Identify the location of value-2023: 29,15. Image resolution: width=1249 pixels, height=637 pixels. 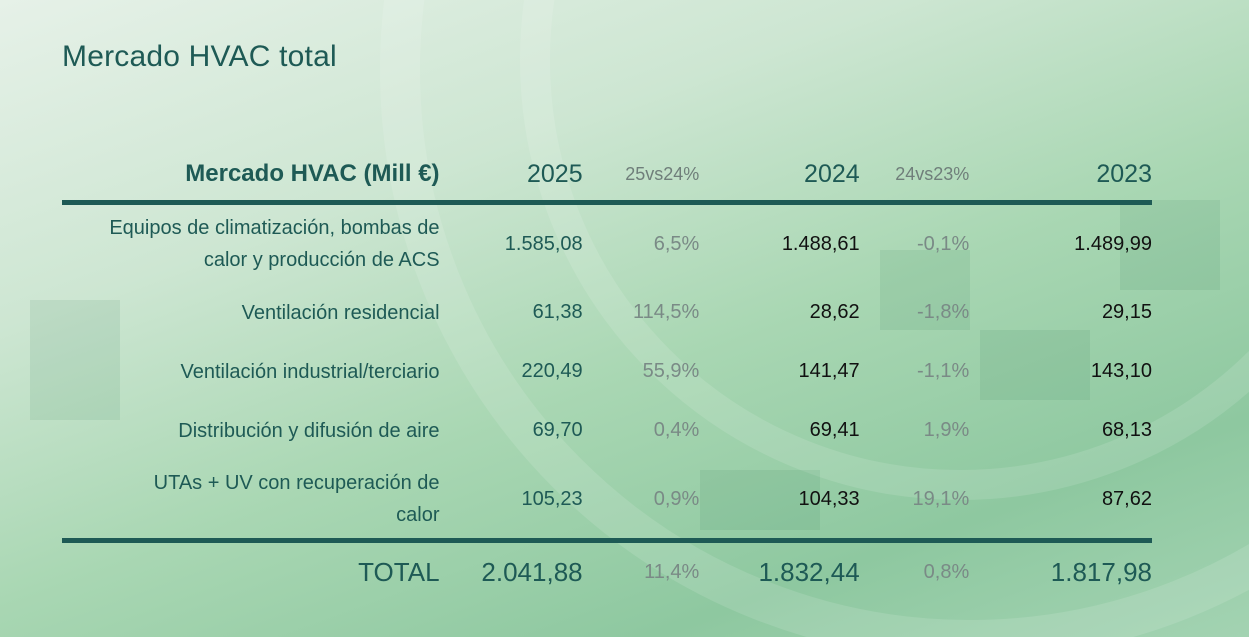
(1126, 312).